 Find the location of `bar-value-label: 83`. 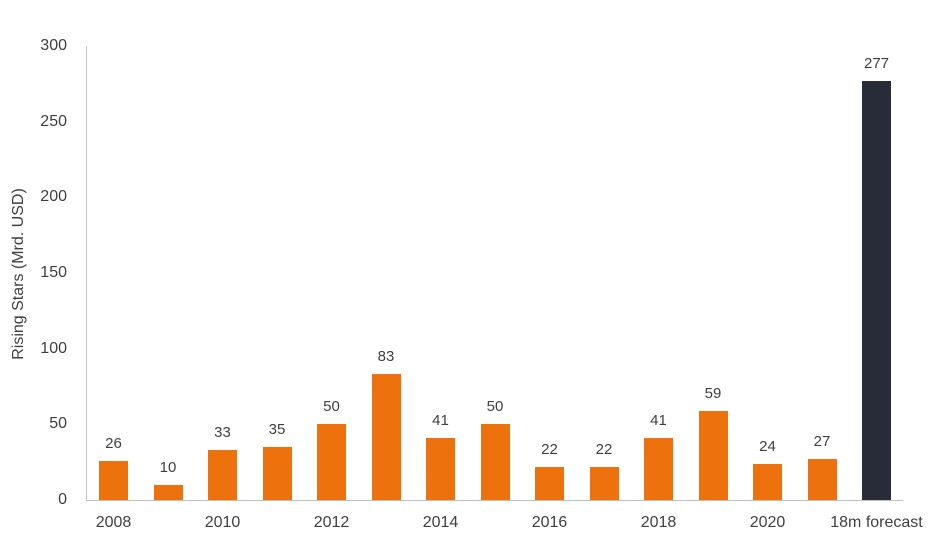

bar-value-label: 83 is located at coordinates (386, 357).